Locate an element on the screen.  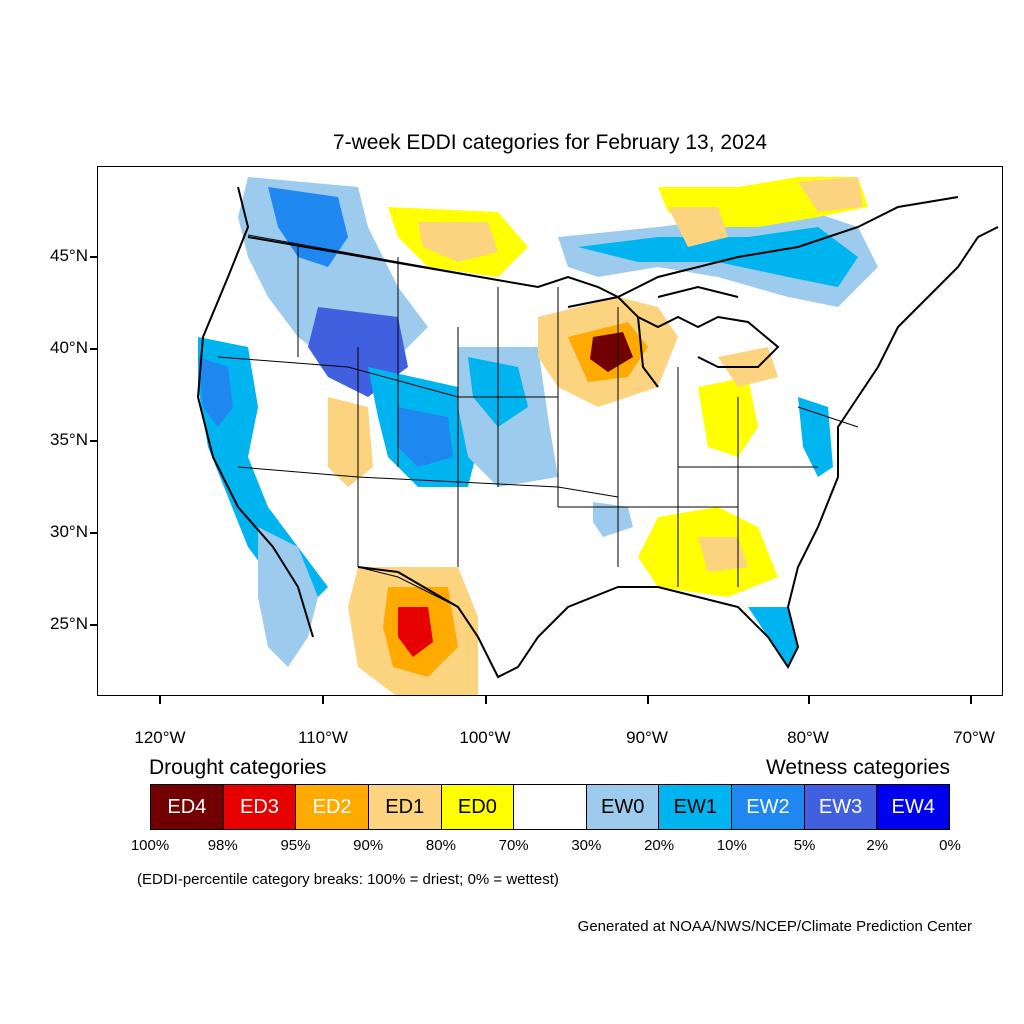
wet-region-florida is located at coordinates (773, 637).